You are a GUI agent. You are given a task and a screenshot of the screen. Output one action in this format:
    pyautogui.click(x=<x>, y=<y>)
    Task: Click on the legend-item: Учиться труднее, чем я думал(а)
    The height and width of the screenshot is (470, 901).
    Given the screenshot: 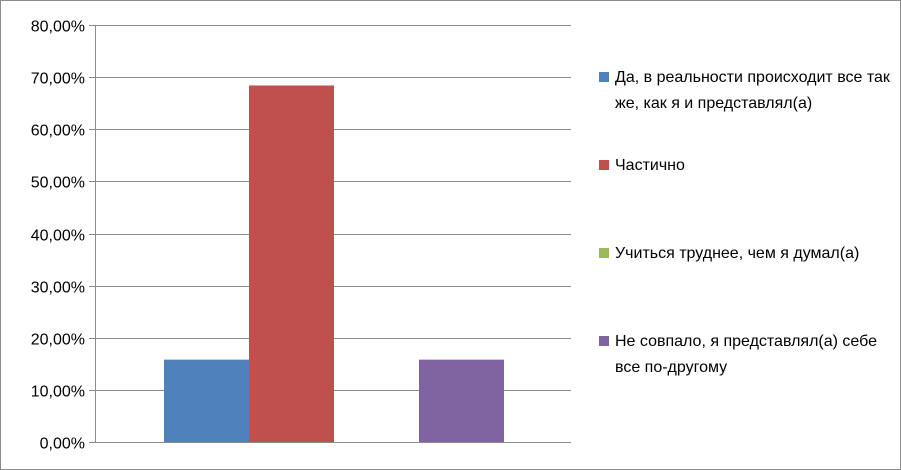 What is the action you would take?
    pyautogui.click(x=747, y=254)
    